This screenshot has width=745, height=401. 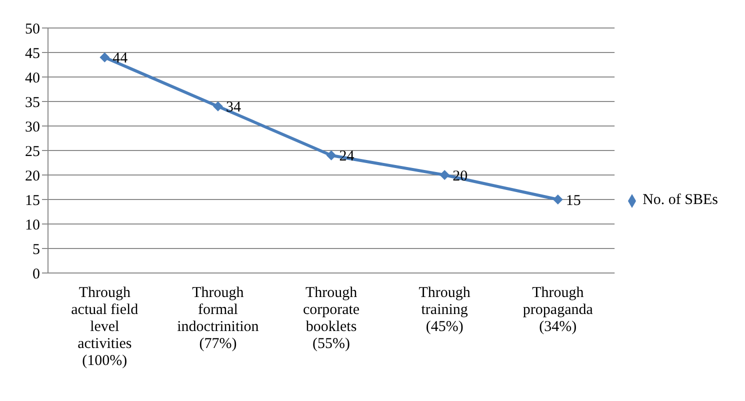 I want to click on y-tick-label: 0, so click(x=36, y=274).